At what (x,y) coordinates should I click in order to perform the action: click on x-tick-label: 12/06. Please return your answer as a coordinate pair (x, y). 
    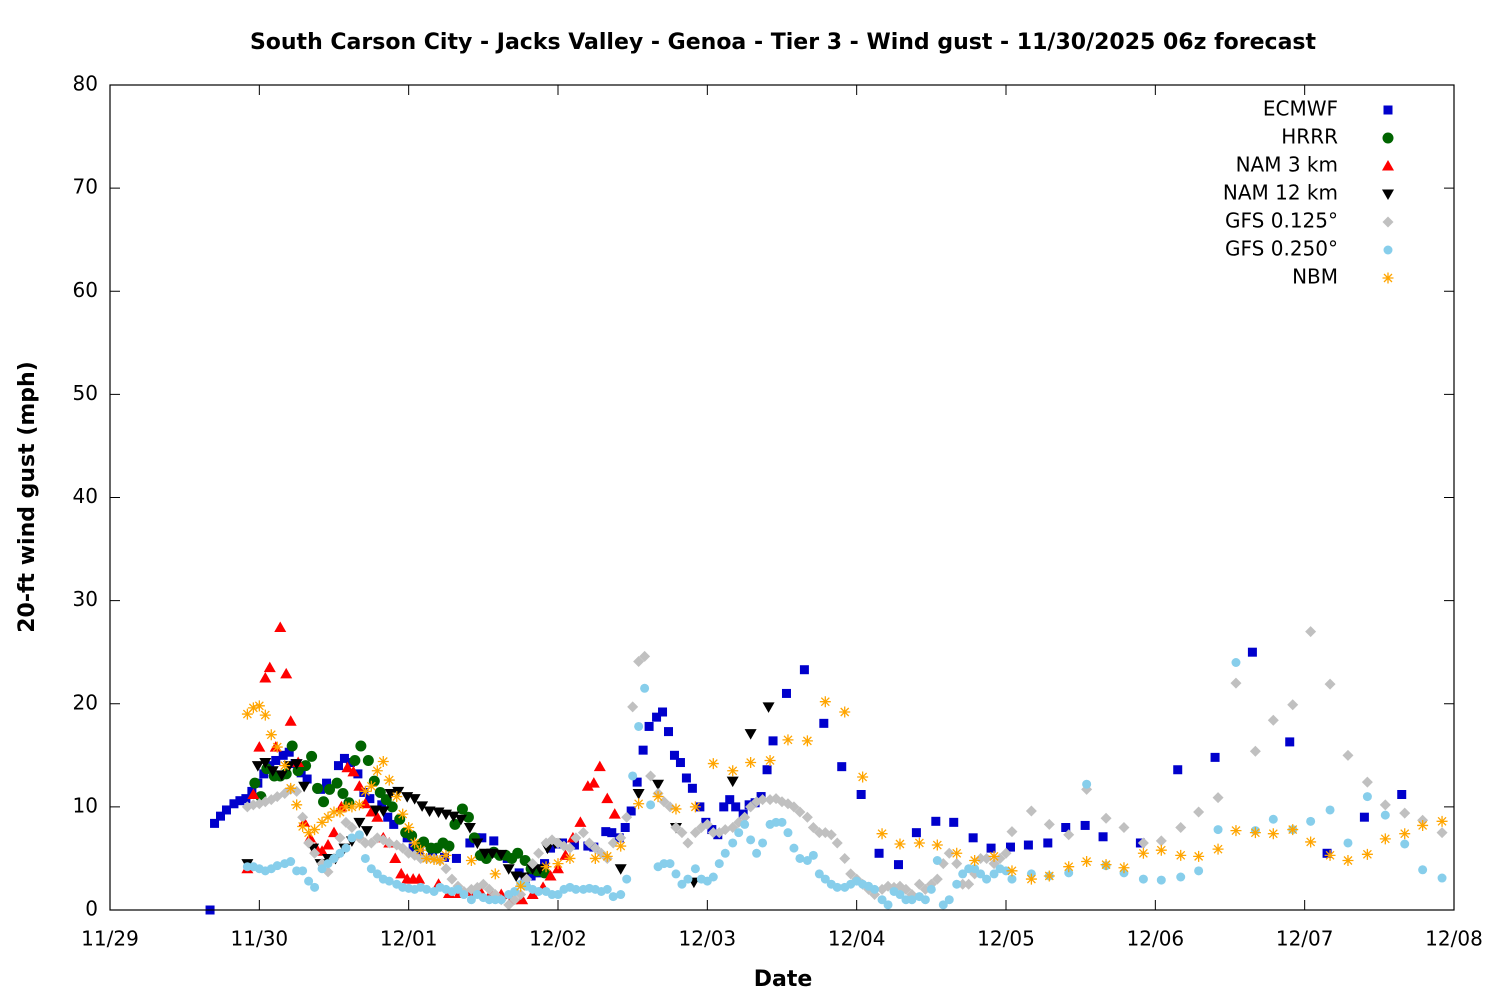
    Looking at the image, I should click on (1156, 939).